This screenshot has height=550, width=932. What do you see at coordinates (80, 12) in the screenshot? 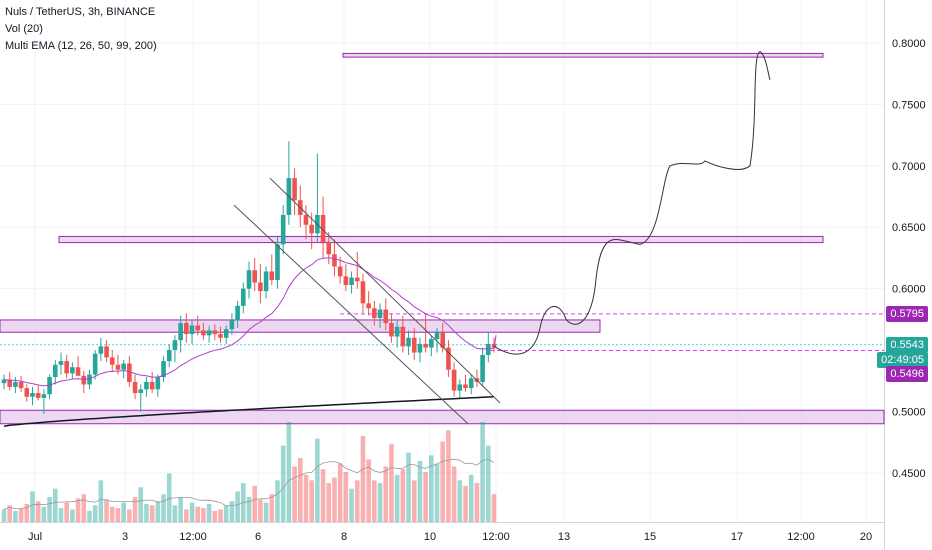
I see `legend-title: Nuls / TetherUS, 3h, BINANCE` at bounding box center [80, 12].